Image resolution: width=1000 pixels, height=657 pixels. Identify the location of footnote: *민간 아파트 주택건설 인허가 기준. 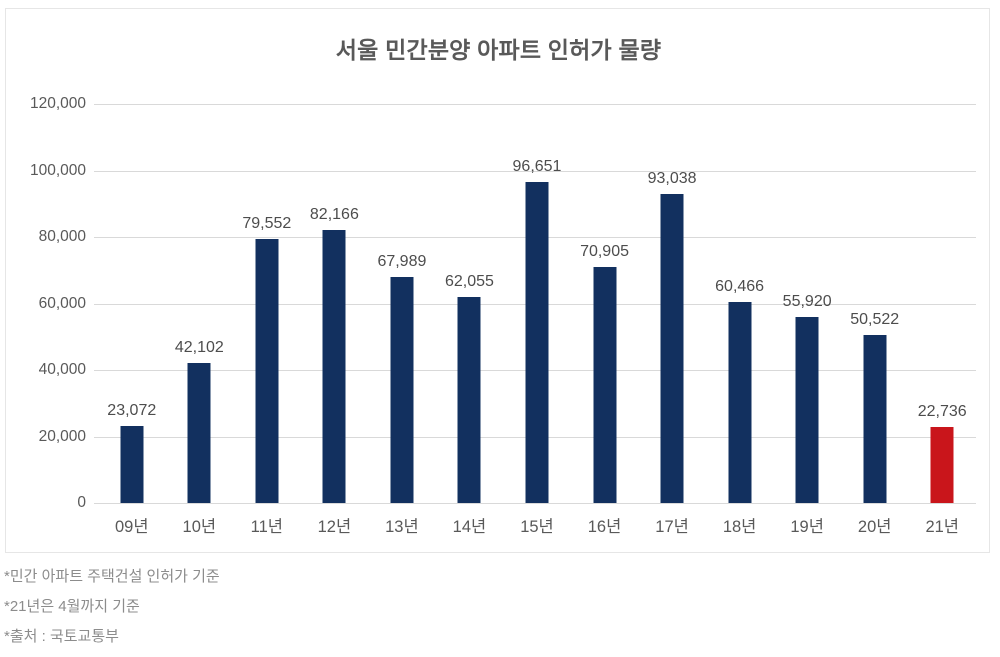
(112, 576).